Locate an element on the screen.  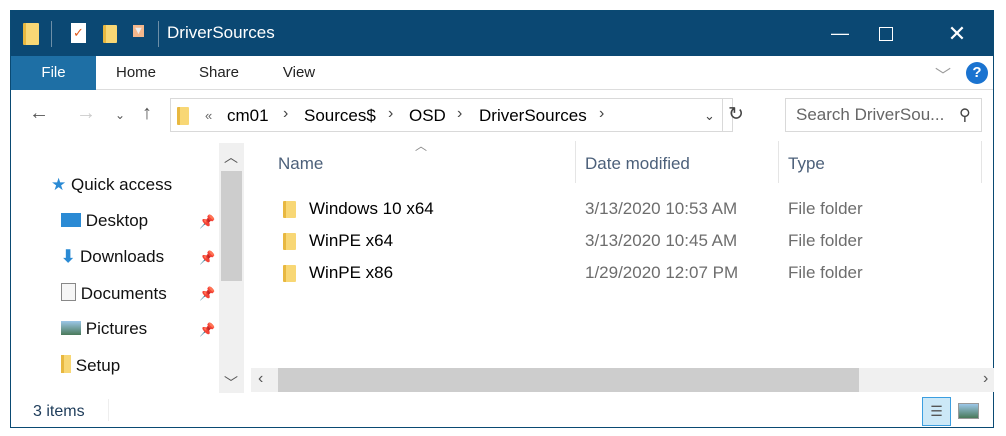
desktop-icon is located at coordinates (71, 220).